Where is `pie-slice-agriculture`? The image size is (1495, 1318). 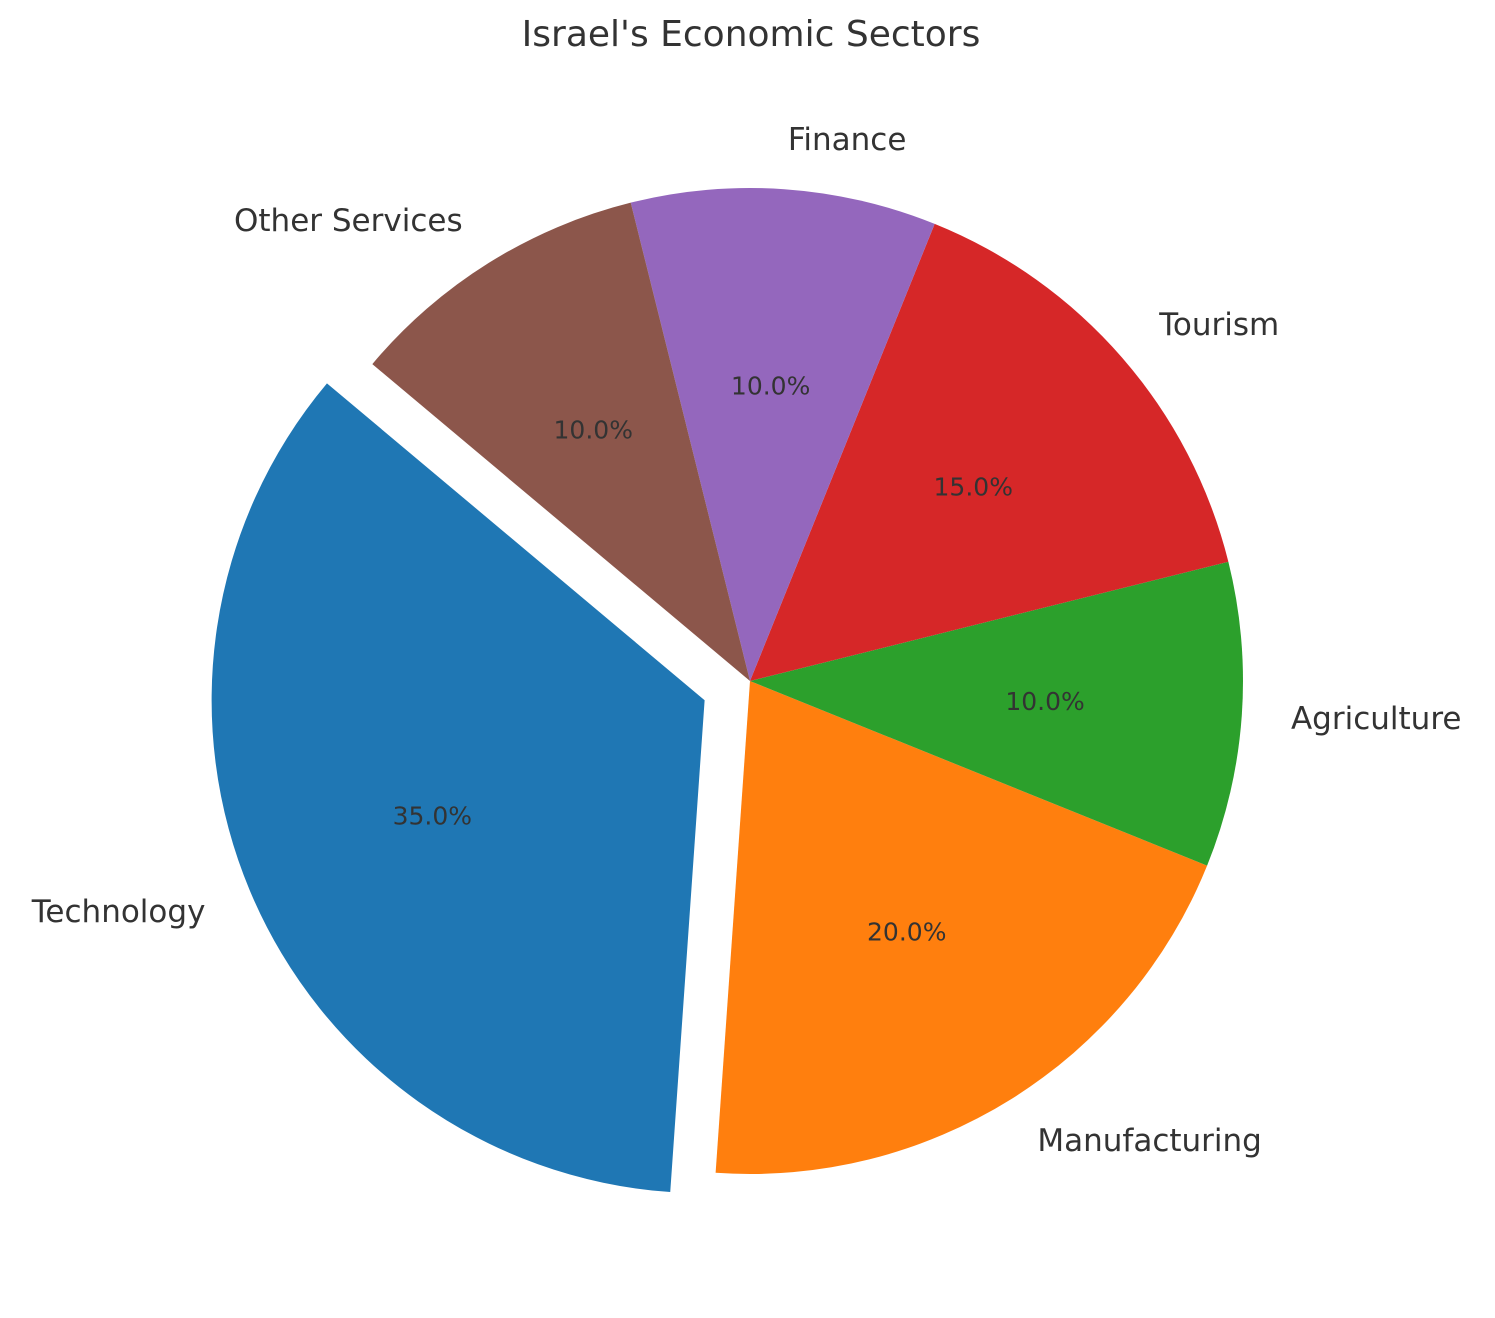 pie-slice-agriculture is located at coordinates (997, 713).